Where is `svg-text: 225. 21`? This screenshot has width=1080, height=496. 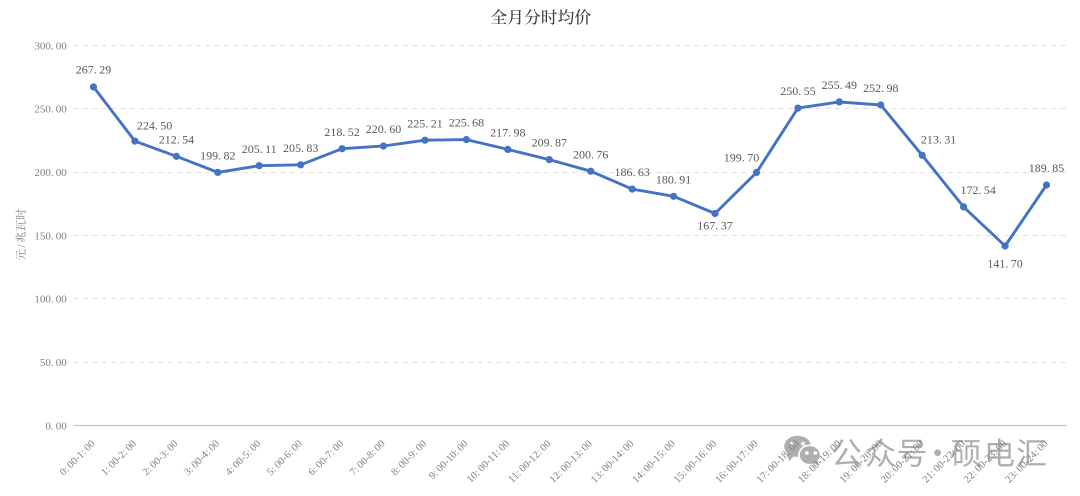 svg-text: 225. 21 is located at coordinates (424, 123).